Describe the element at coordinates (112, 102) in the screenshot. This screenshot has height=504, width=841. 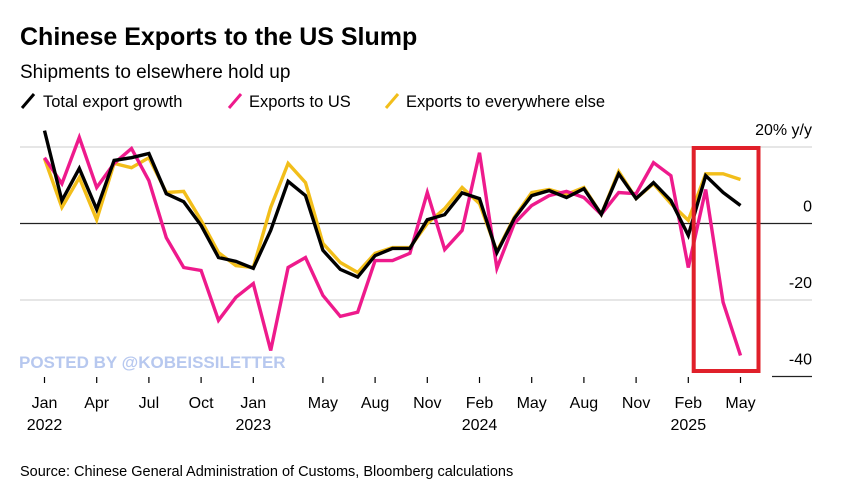
I see `legend-label-total: Total export growth` at that location.